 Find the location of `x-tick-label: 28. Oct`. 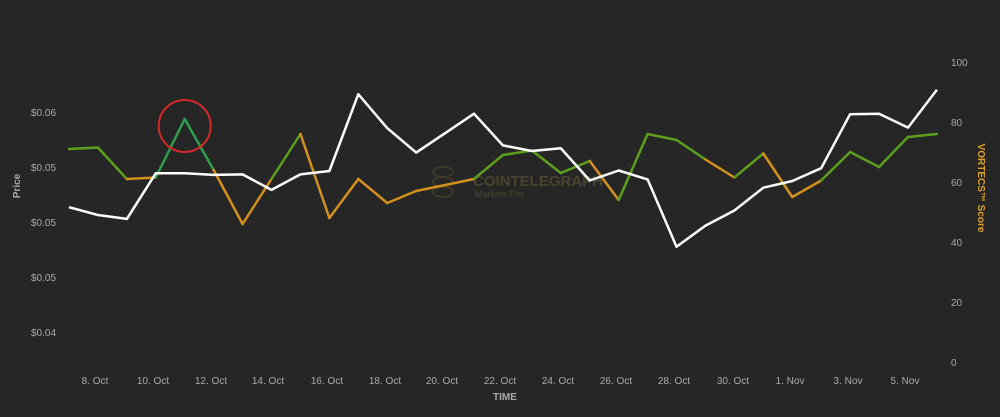

x-tick-label: 28. Oct is located at coordinates (674, 381).